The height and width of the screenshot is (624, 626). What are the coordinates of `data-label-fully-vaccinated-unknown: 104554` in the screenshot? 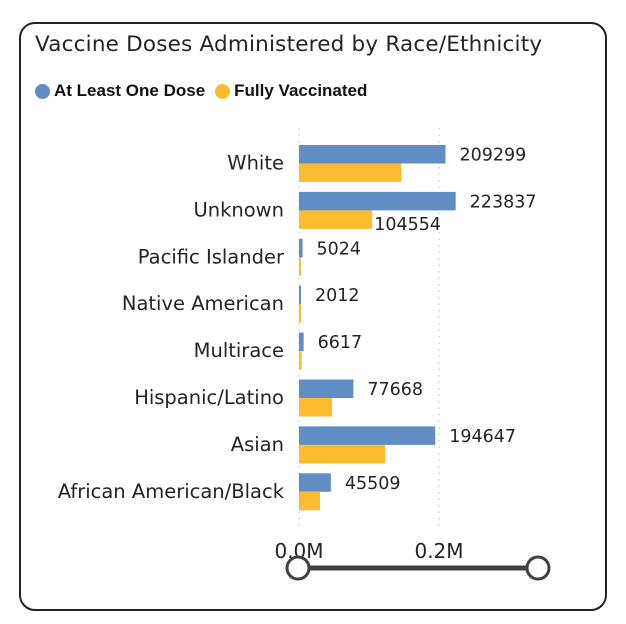 It's located at (407, 225).